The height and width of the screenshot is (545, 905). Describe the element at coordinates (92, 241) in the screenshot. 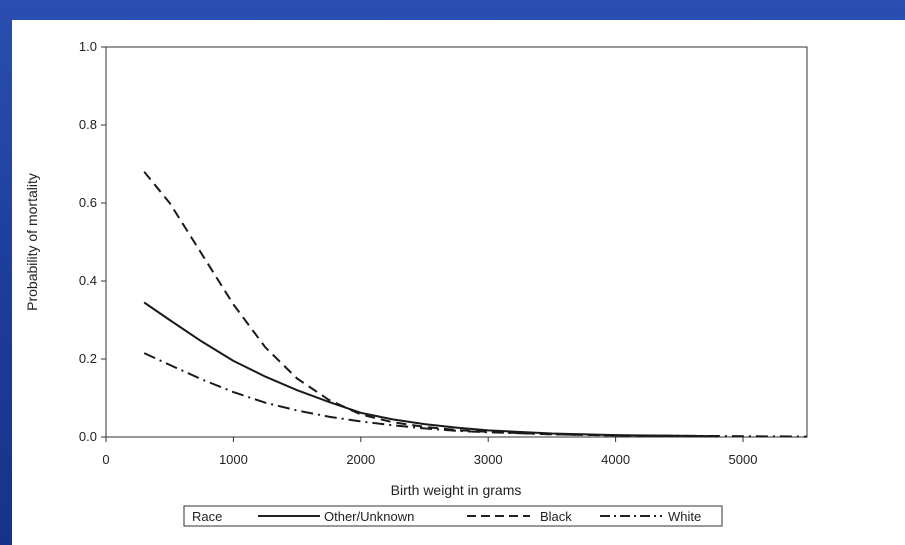

I see `y-axis: 0.0 0.2 0.4 0.6 0.8 1.0` at that location.